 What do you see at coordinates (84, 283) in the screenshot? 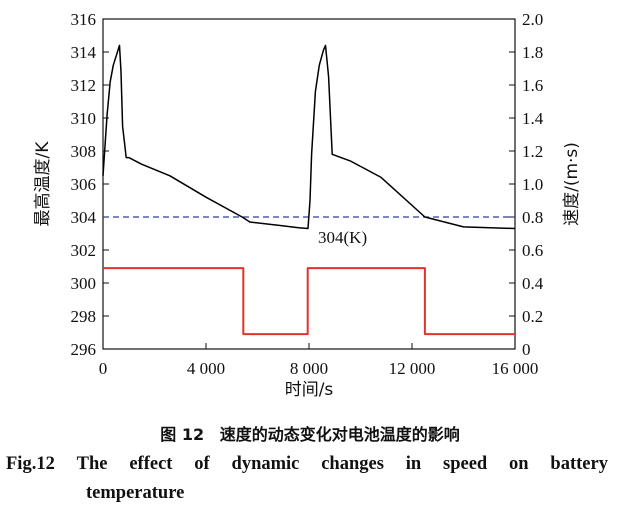
I see `y-left-tick-label: 300` at bounding box center [84, 283].